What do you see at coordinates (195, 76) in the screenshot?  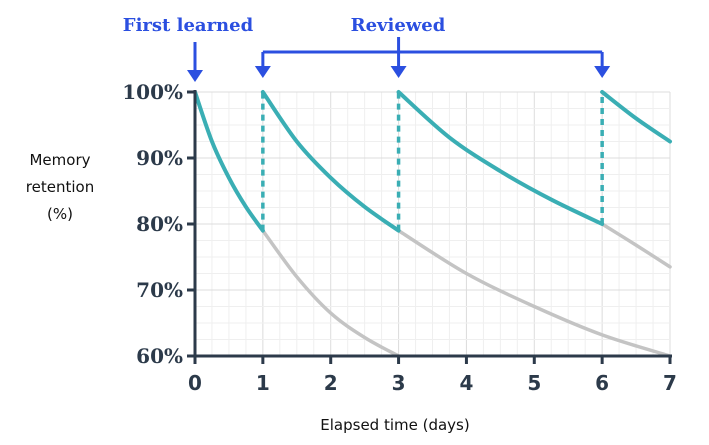 I see `first-learned-arrow-head` at bounding box center [195, 76].